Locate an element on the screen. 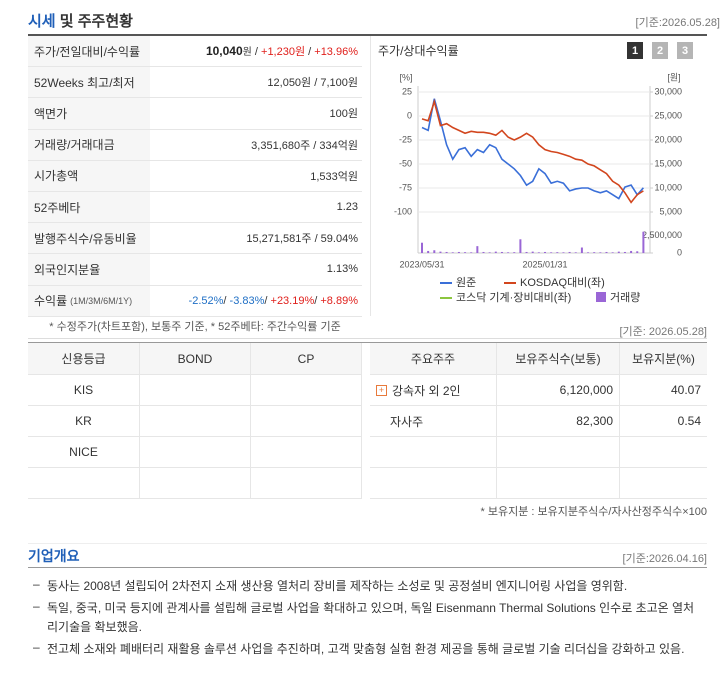 This screenshot has height=696, width=725. agency: KR is located at coordinates (84, 421).